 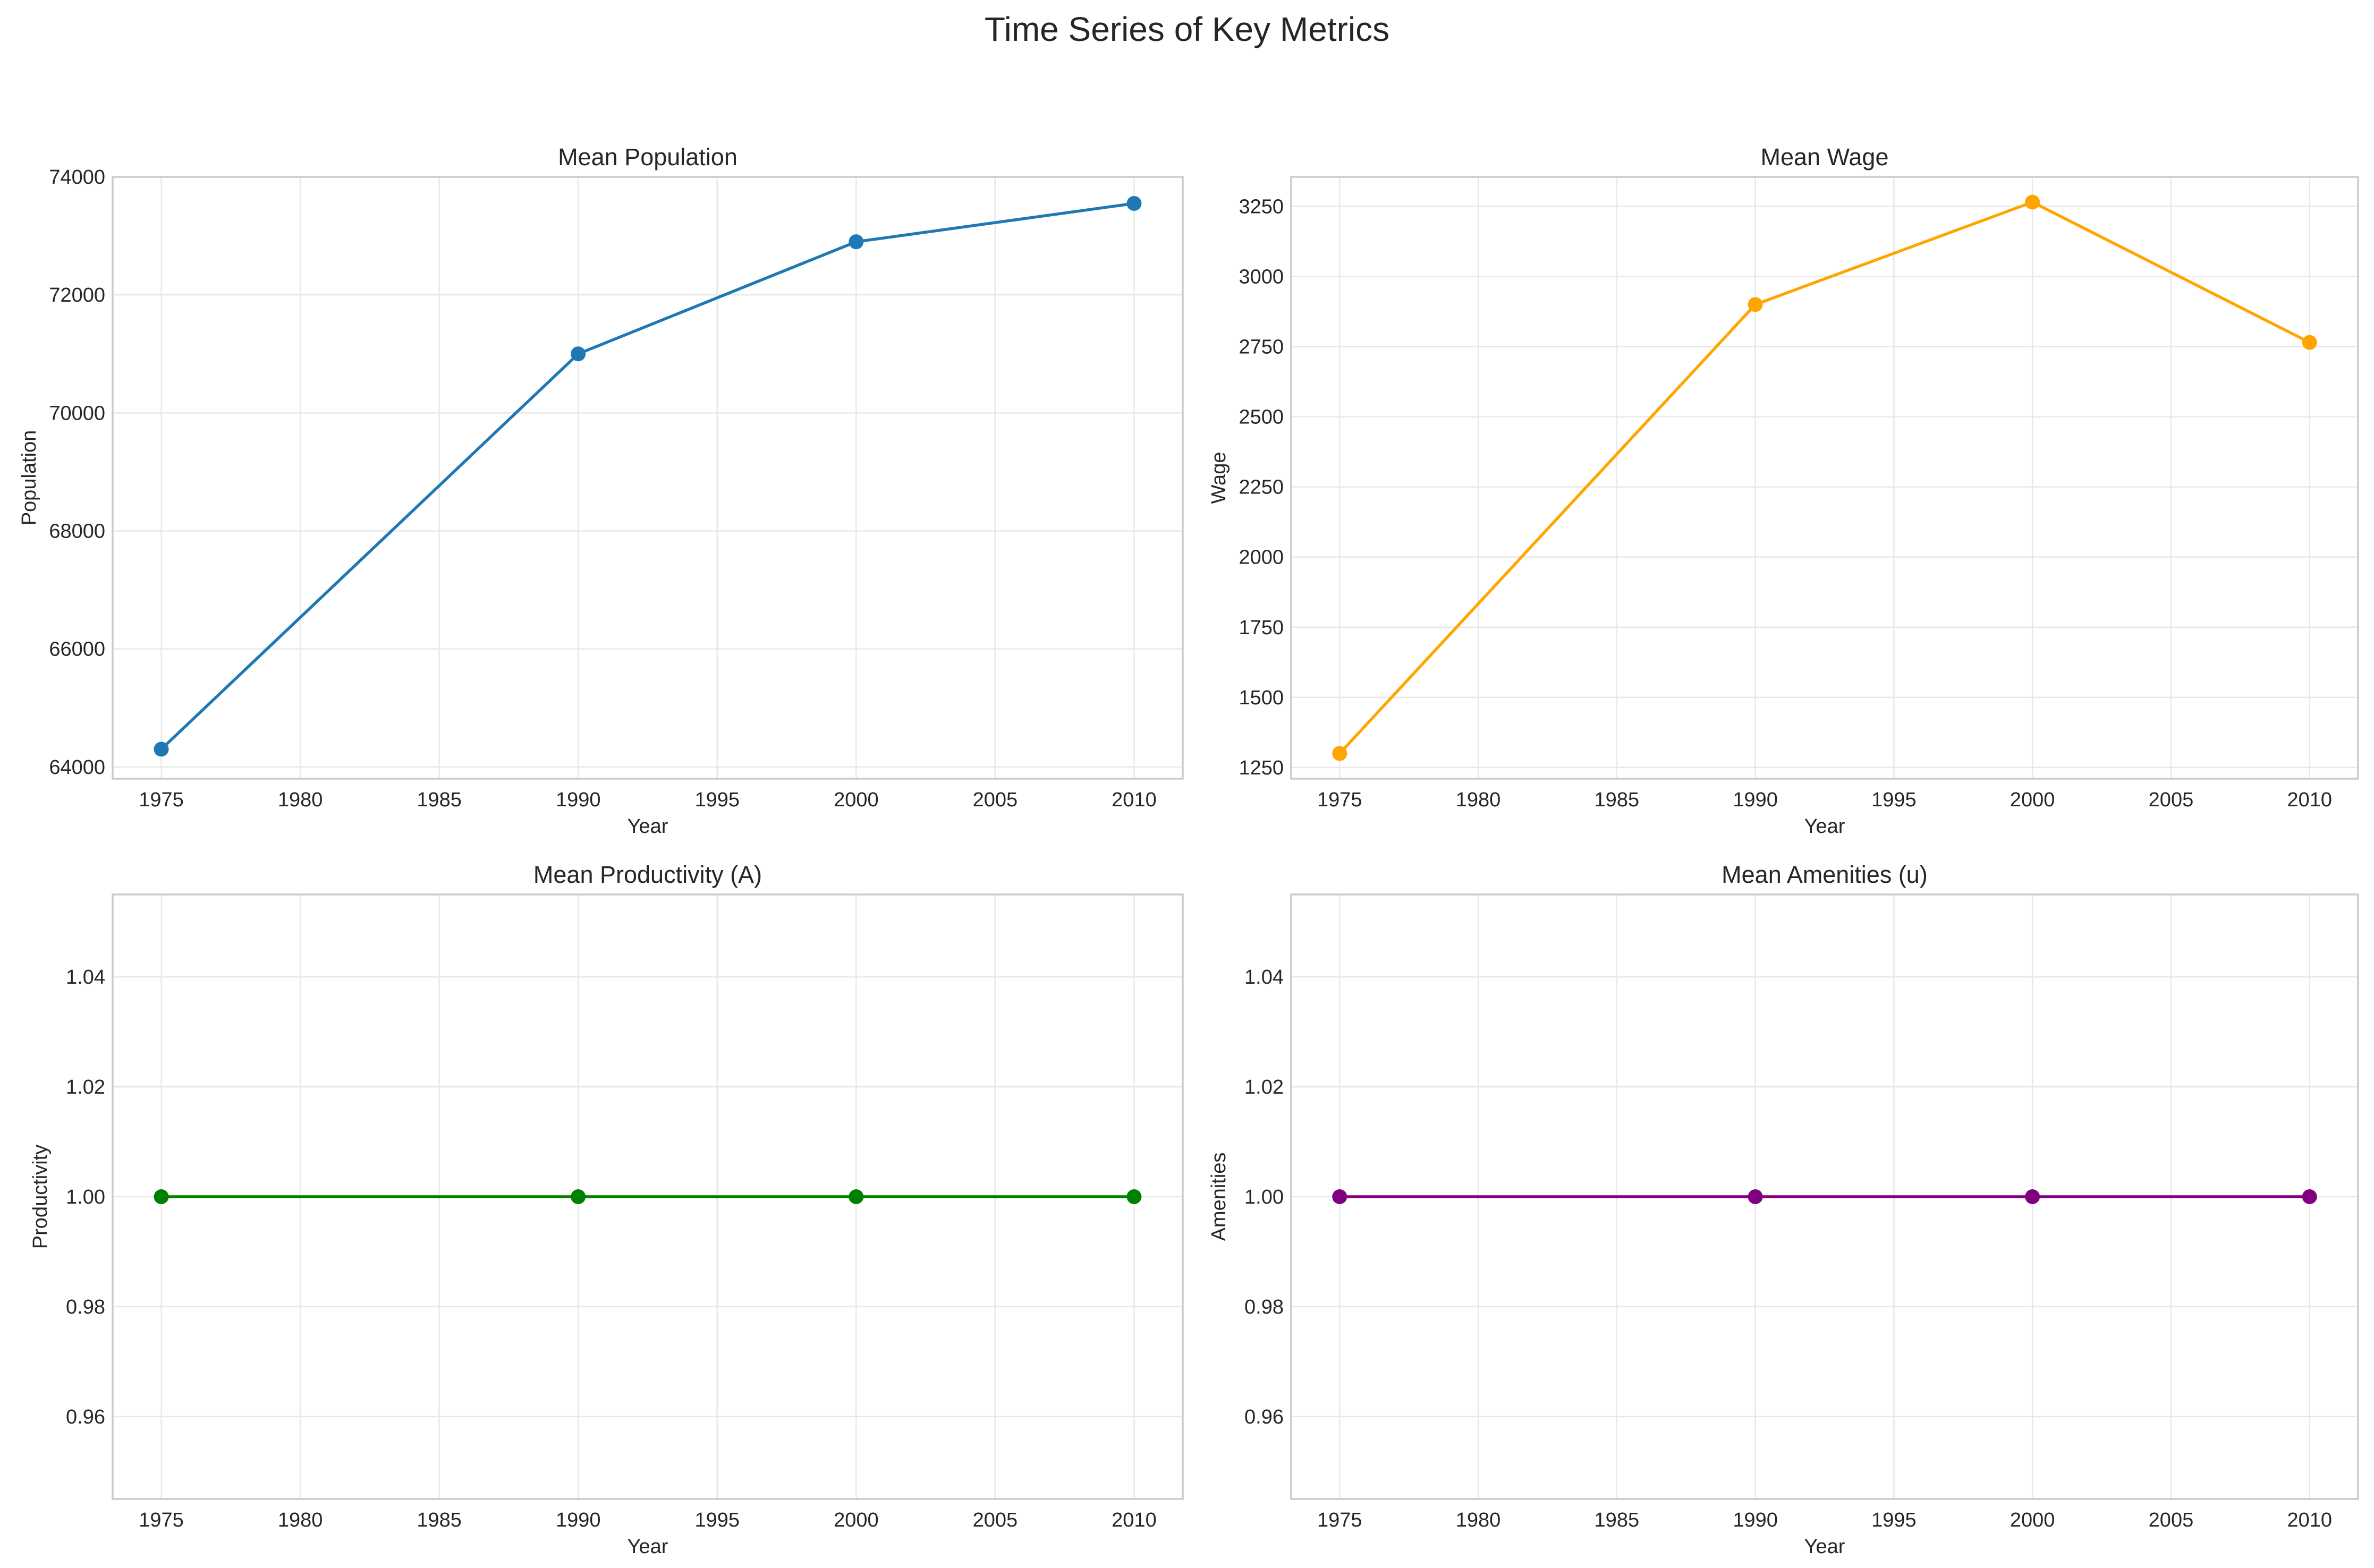 I want to click on chart-title: Mean Productivity (A), so click(x=647, y=874).